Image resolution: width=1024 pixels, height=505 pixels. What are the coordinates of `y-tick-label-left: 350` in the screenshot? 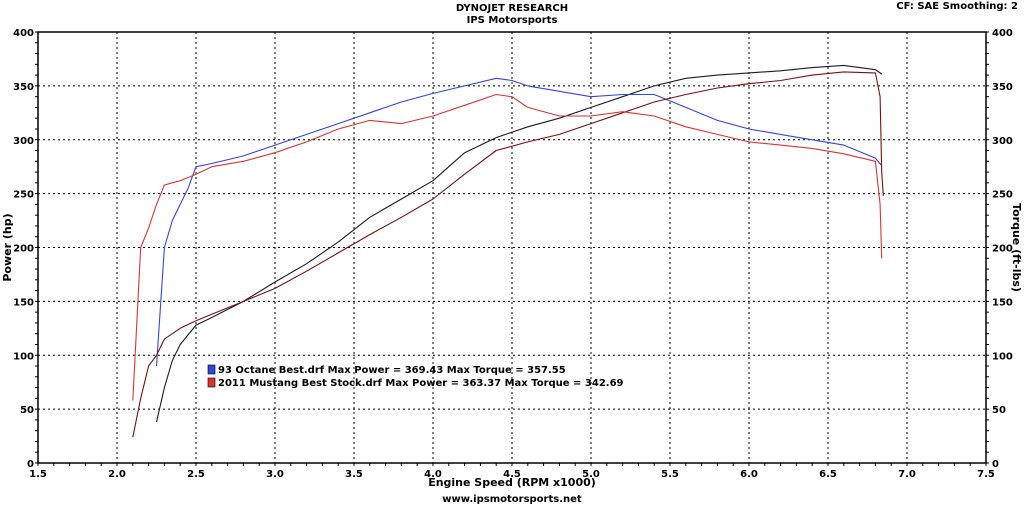 It's located at (23, 87).